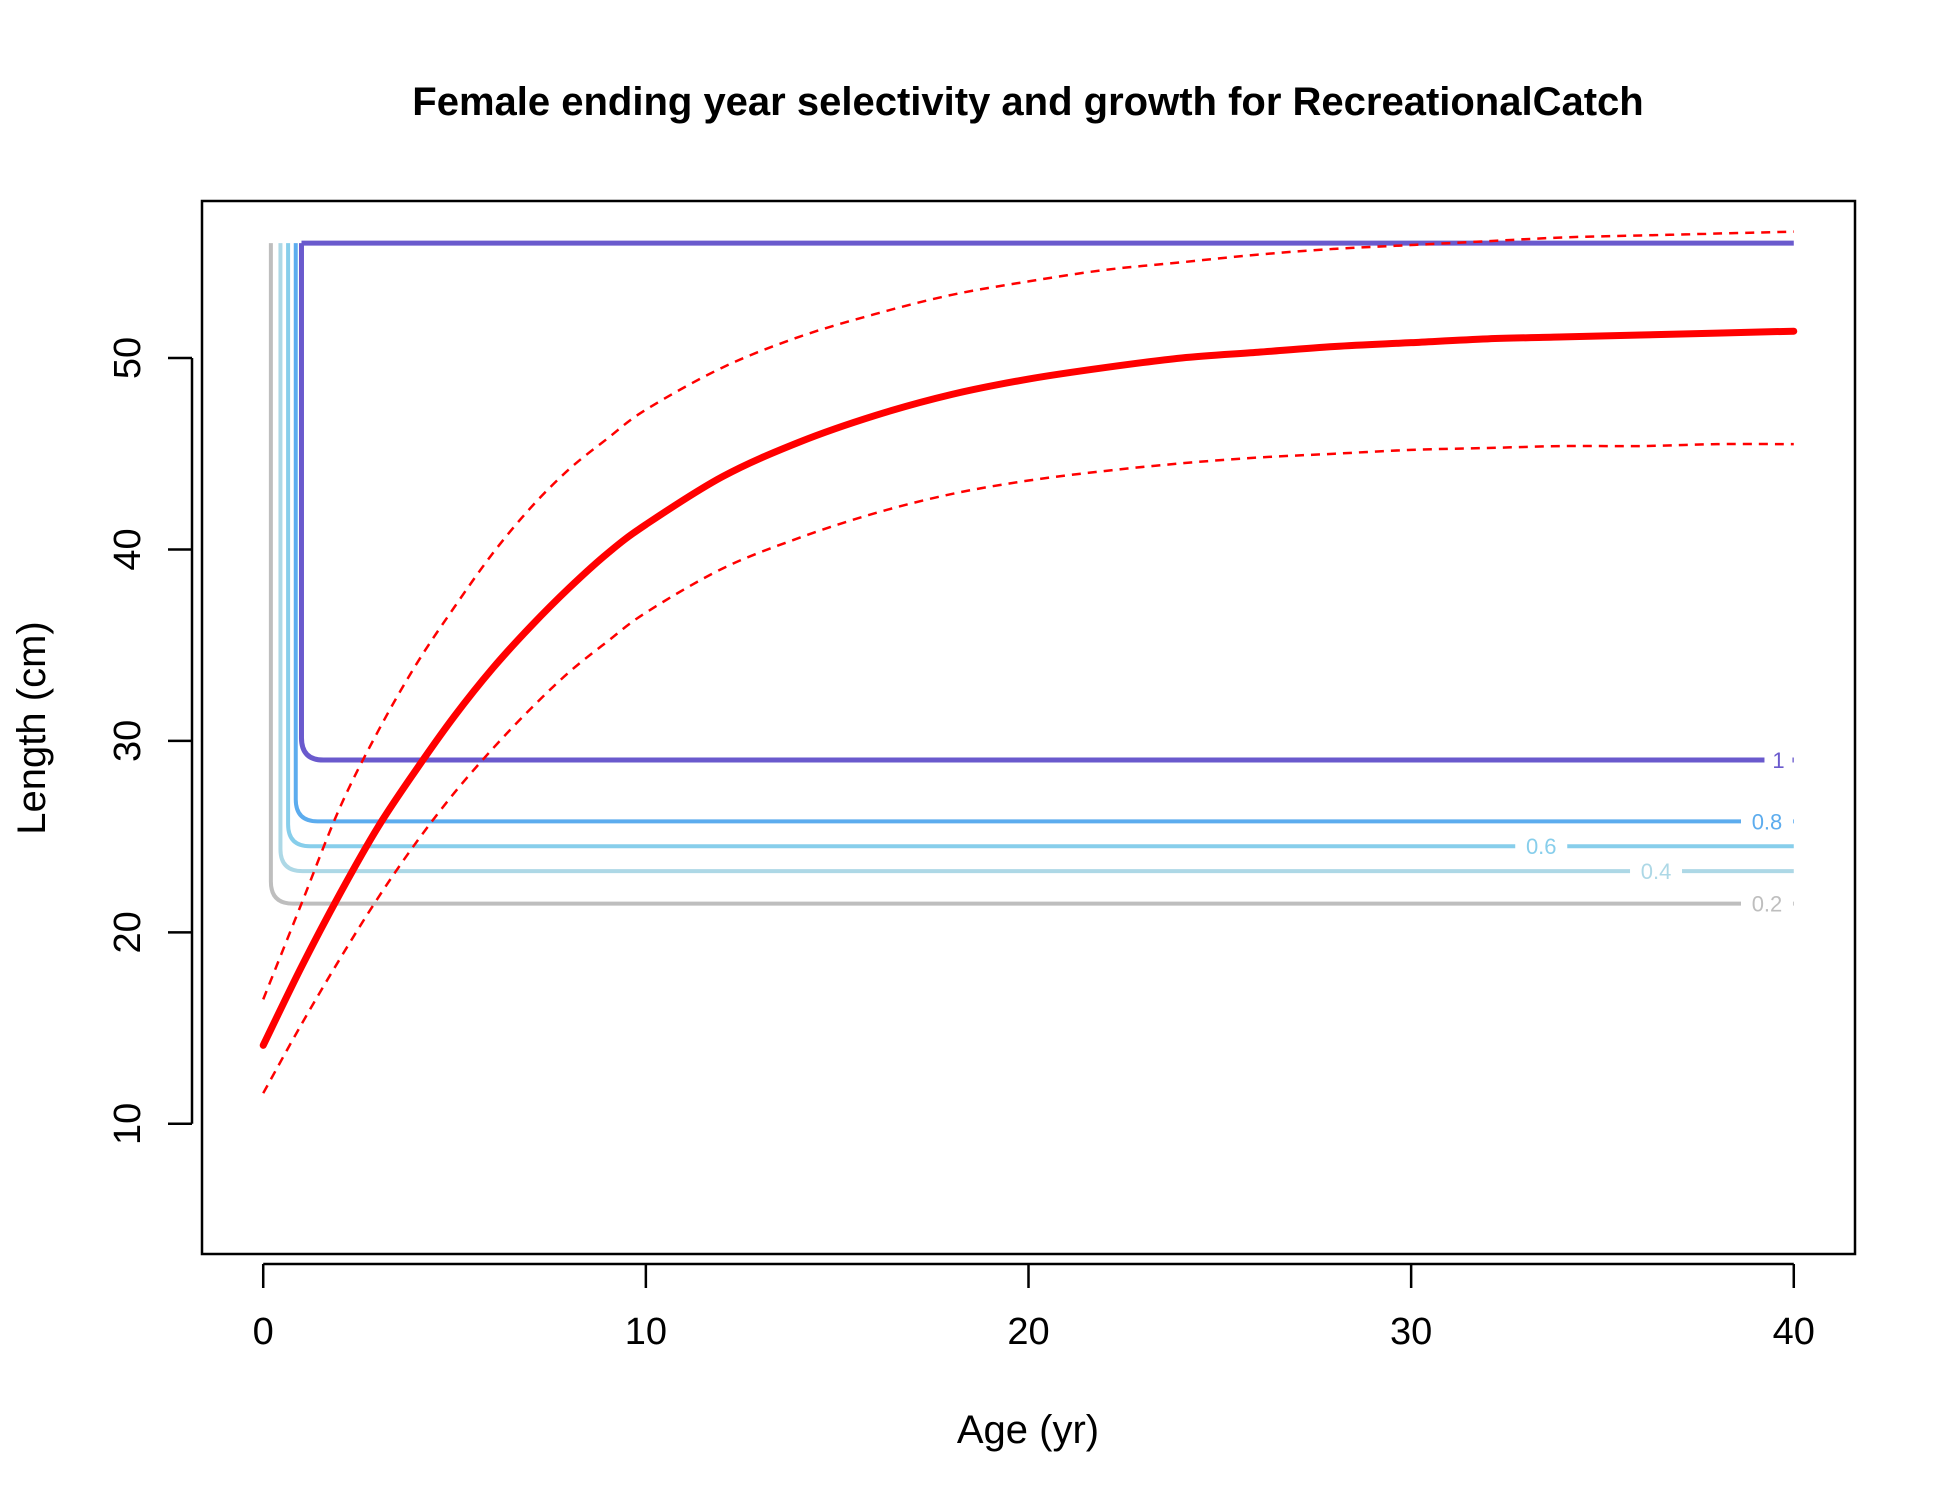 The image size is (1950, 1500). I want to click on contour-label-0-2: 0.2, so click(1767, 904).